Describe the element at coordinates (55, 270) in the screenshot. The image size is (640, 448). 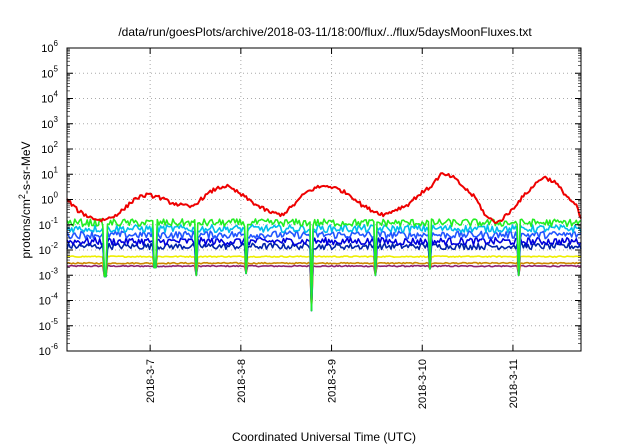
I see `y-tick-exponent: -3` at that location.